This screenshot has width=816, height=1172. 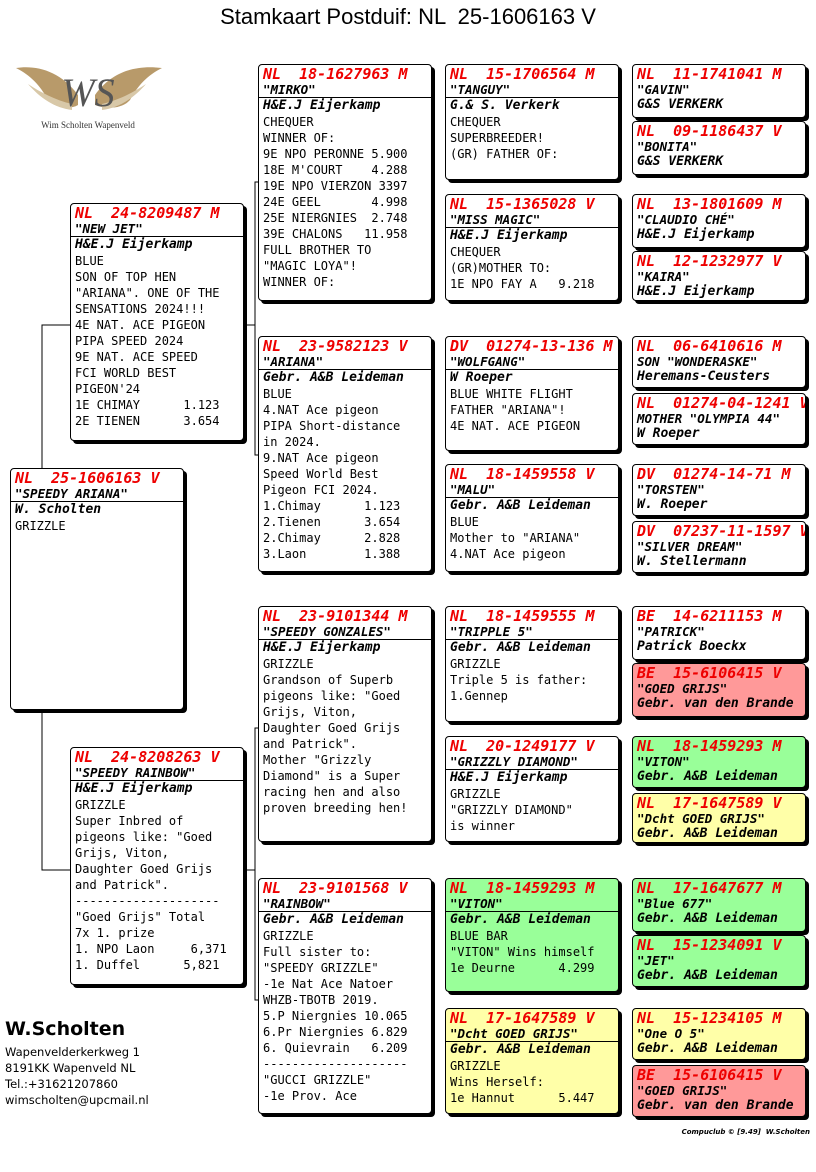 What do you see at coordinates (719, 633) in the screenshot?
I see `pigeon-card: BE 14-6211153 M "PATRICK" Patrick Boeckx` at bounding box center [719, 633].